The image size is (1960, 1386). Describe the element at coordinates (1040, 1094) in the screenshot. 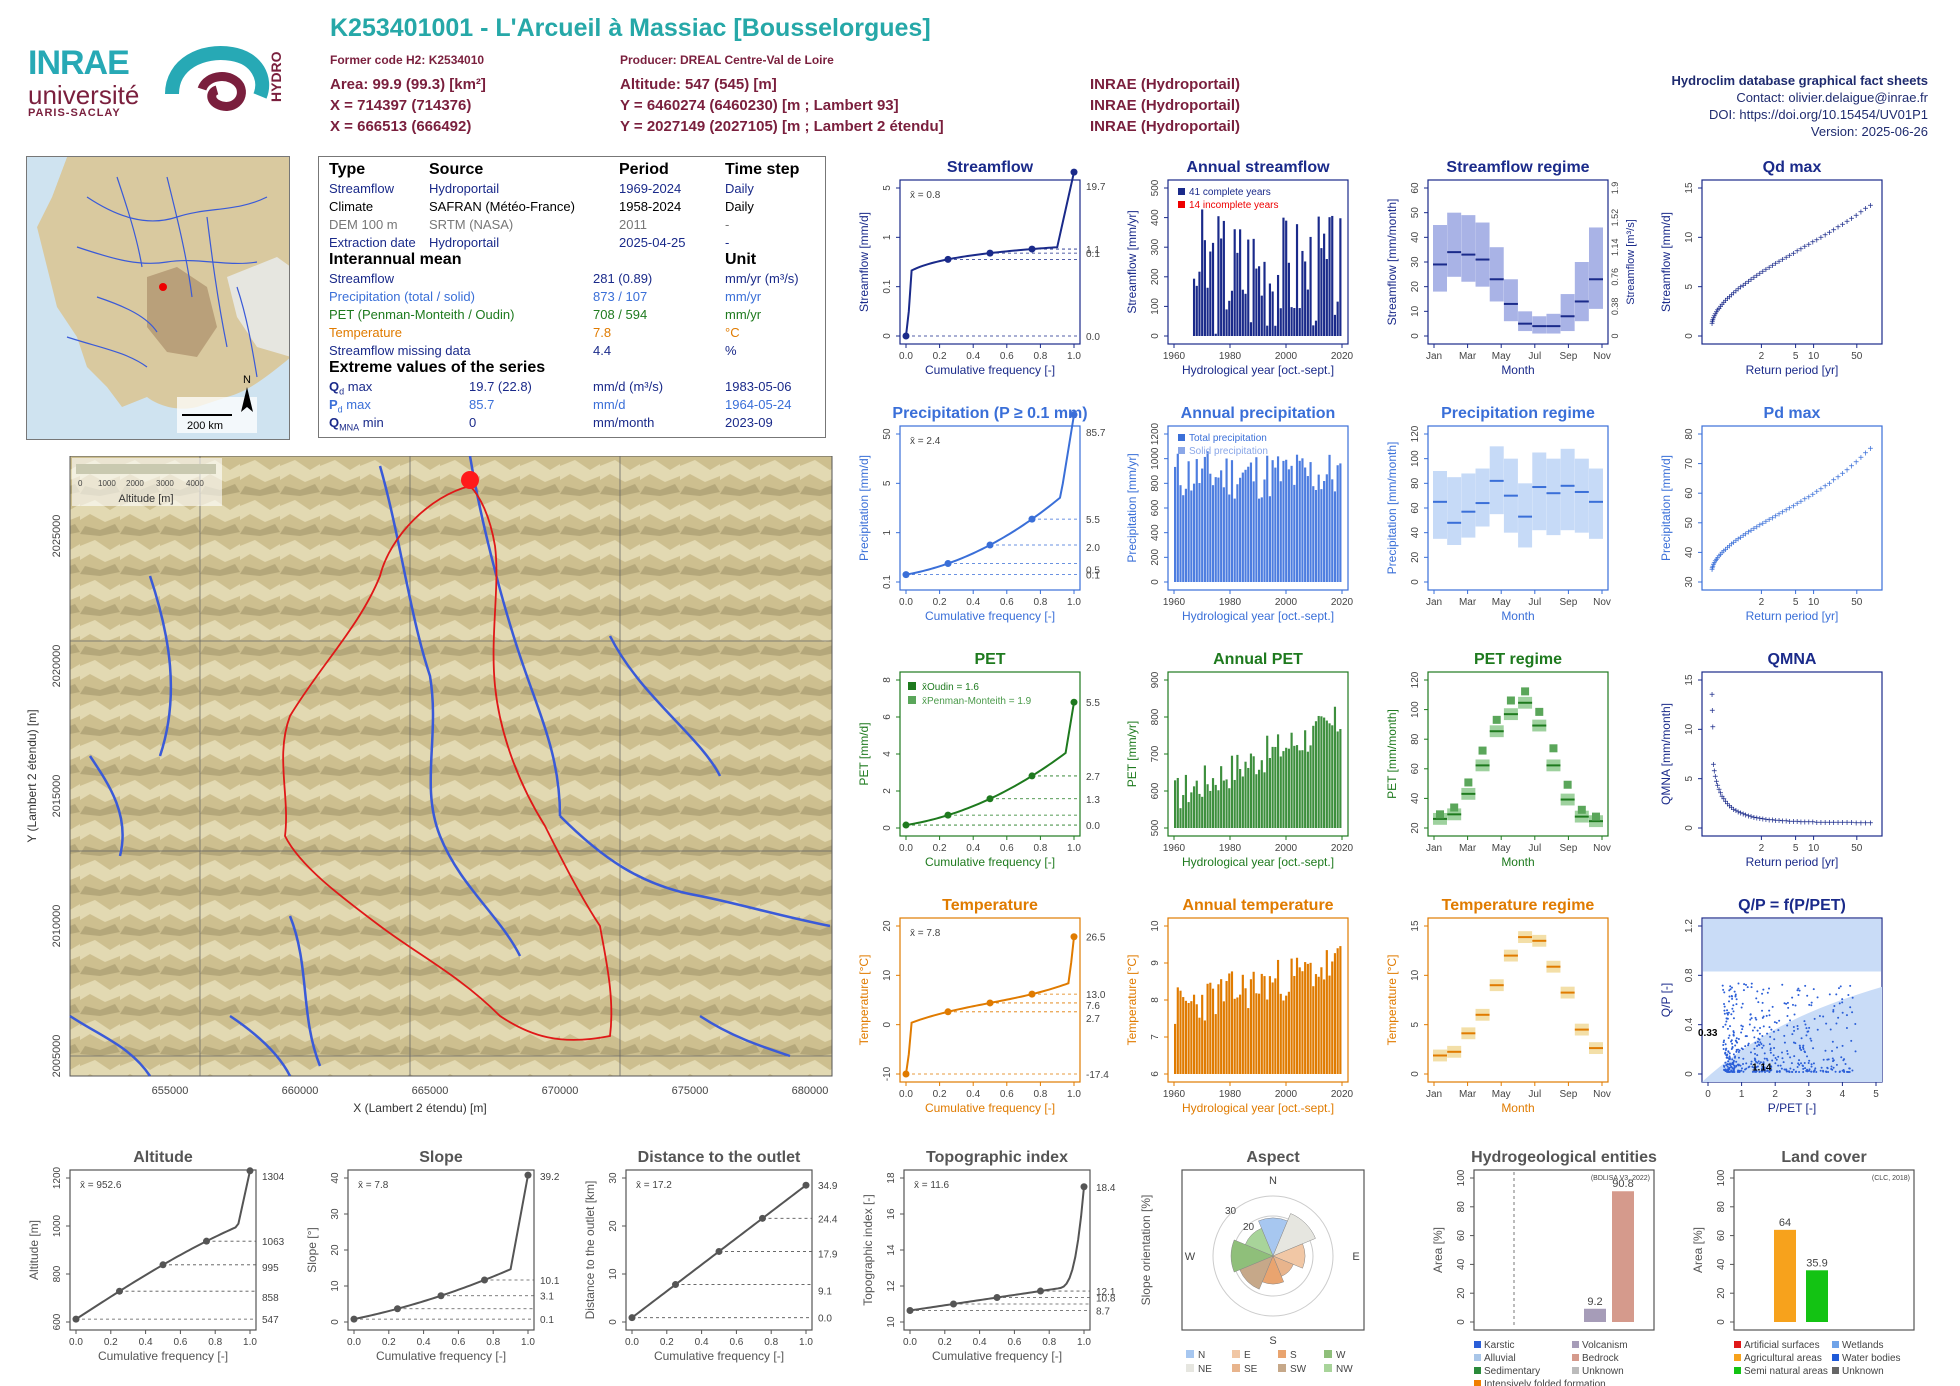

I see `x-tick-label: 0.8` at that location.